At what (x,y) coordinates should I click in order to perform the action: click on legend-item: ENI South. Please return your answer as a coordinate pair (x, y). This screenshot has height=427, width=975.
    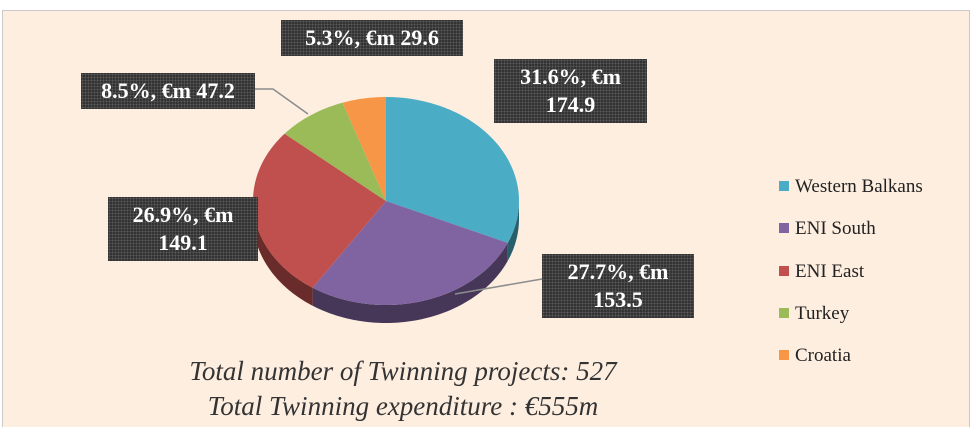
    Looking at the image, I should click on (827, 229).